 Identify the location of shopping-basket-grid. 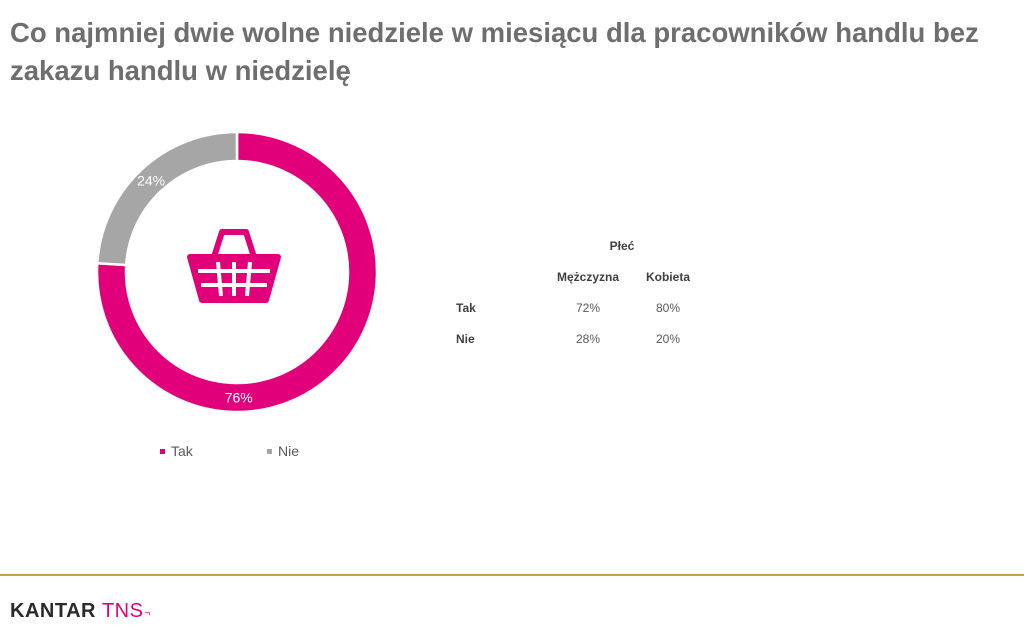
(234, 279).